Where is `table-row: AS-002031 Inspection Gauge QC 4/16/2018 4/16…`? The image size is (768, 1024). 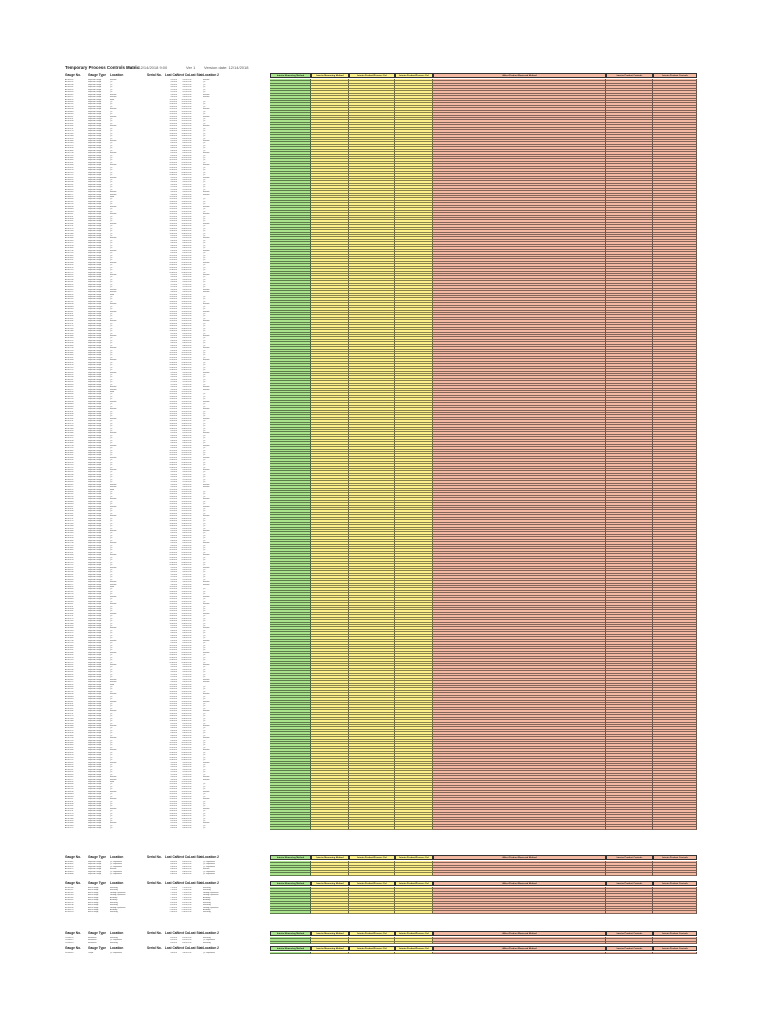
table-row: AS-002031 Inspection Gauge QC 4/16/2018 4/16… is located at coordinates (167, 655).